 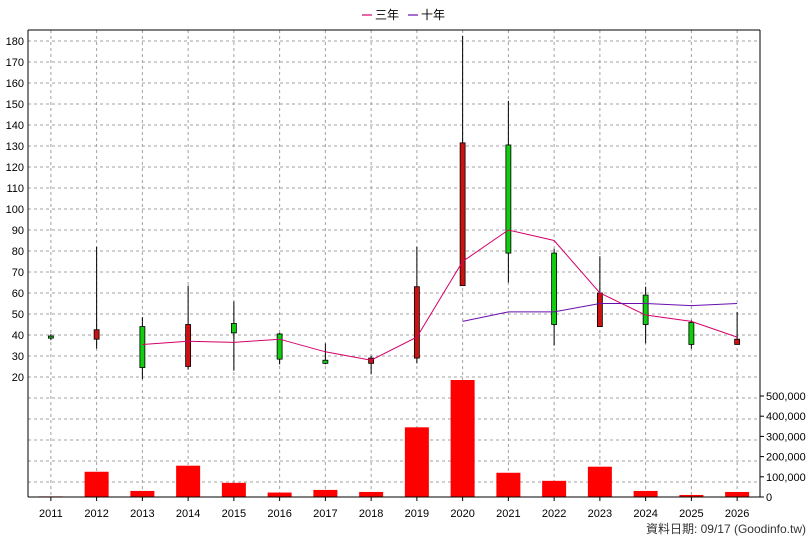 I want to click on x-tick-label: 2020, so click(x=462, y=514).